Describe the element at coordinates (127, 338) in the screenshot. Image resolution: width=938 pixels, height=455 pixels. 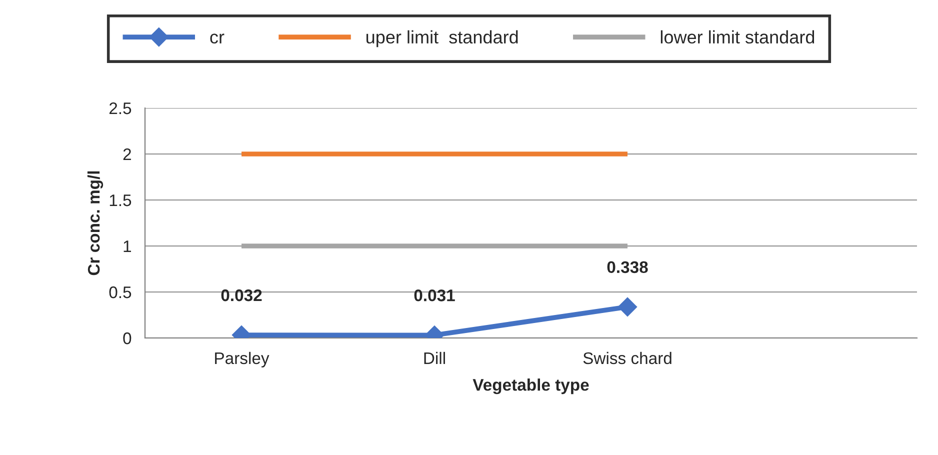
I see `y-tick-label: 0` at that location.